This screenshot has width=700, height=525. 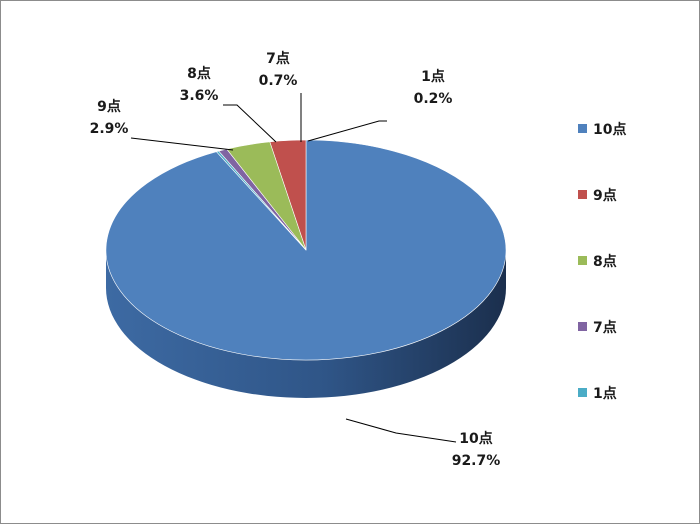 What do you see at coordinates (109, 129) in the screenshot?
I see `data-label-value-9pt: 2.9%` at bounding box center [109, 129].